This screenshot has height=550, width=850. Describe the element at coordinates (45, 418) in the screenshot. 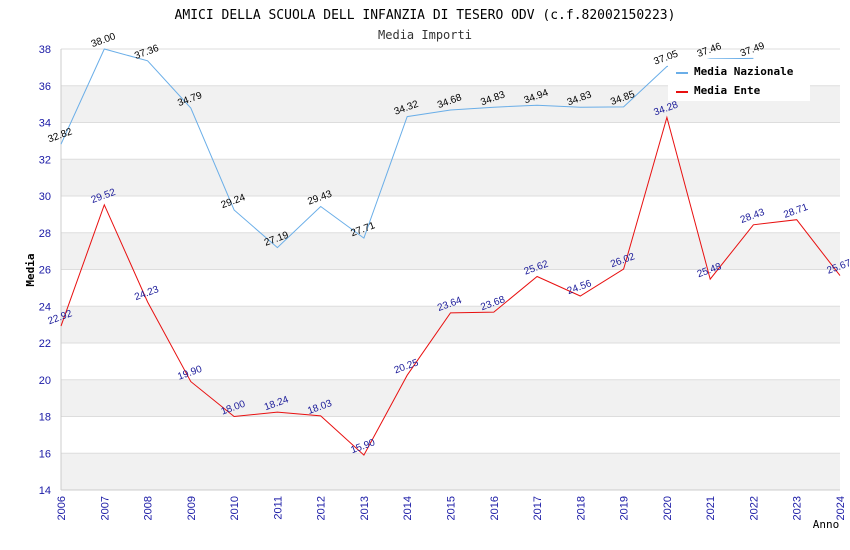

I see `y-tick-label: 18` at that location.